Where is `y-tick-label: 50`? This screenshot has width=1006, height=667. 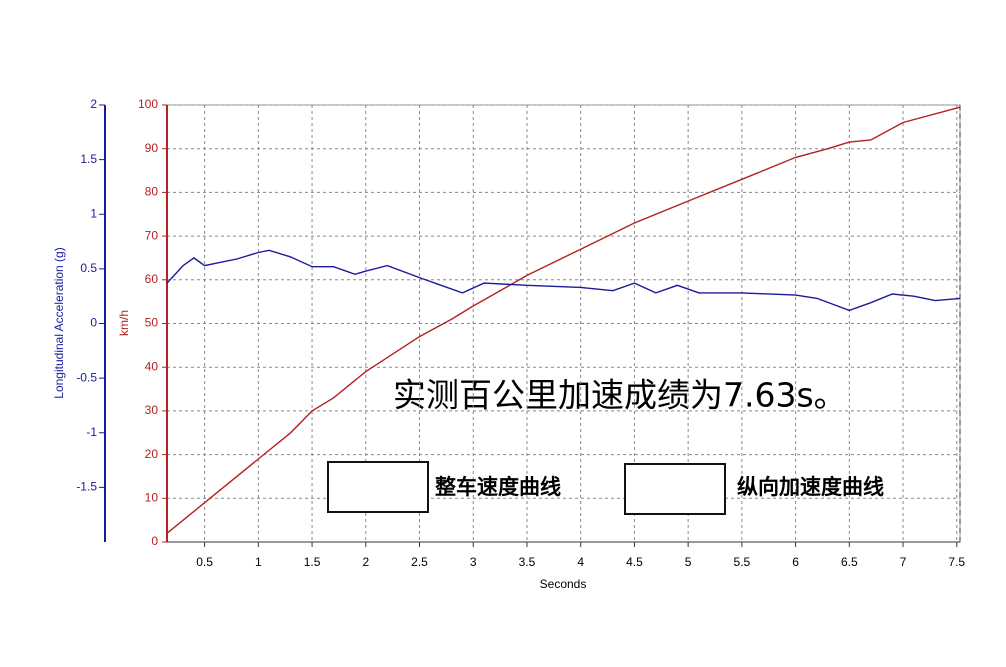 y-tick-label: 50 is located at coordinates (152, 323).